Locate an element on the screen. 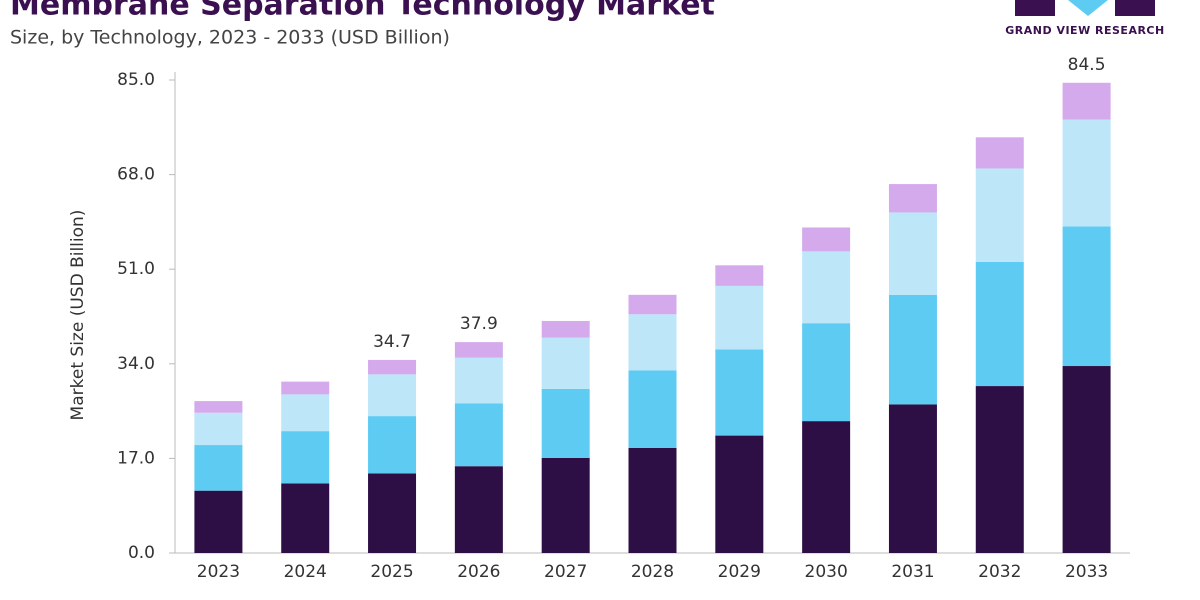 Image resolution: width=1200 pixels, height=600 pixels. y-tick-label: 51.0 is located at coordinates (136, 269).